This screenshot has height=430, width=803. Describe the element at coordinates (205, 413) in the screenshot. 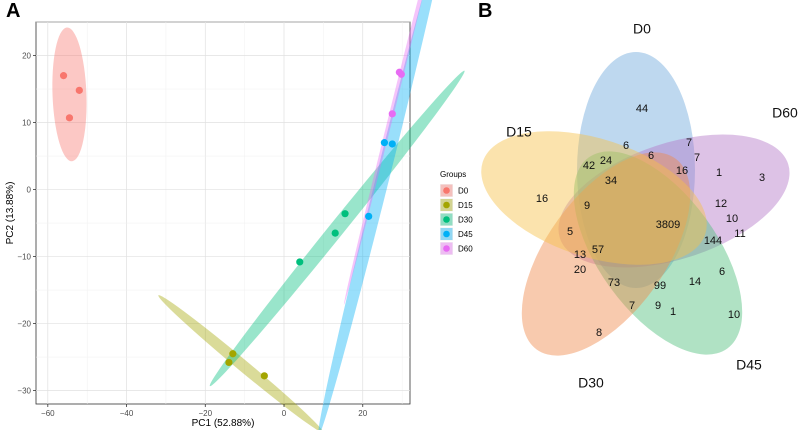

I see `pca-xtick-label: −20` at that location.